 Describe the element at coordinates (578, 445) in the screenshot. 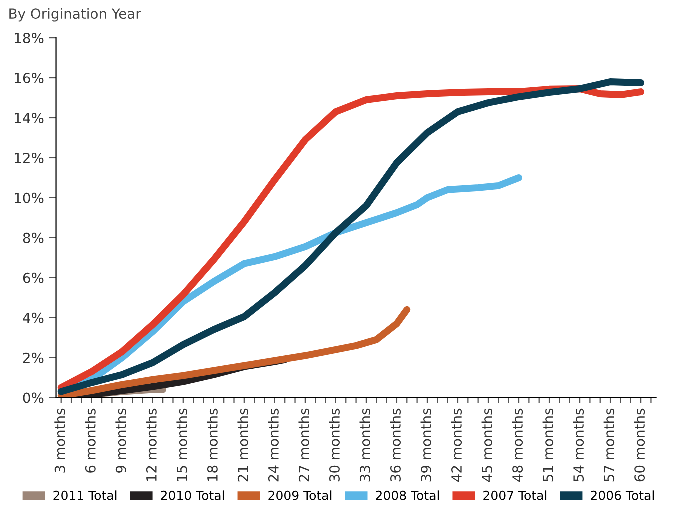

I see `x-tick-label: 54 months` at that location.